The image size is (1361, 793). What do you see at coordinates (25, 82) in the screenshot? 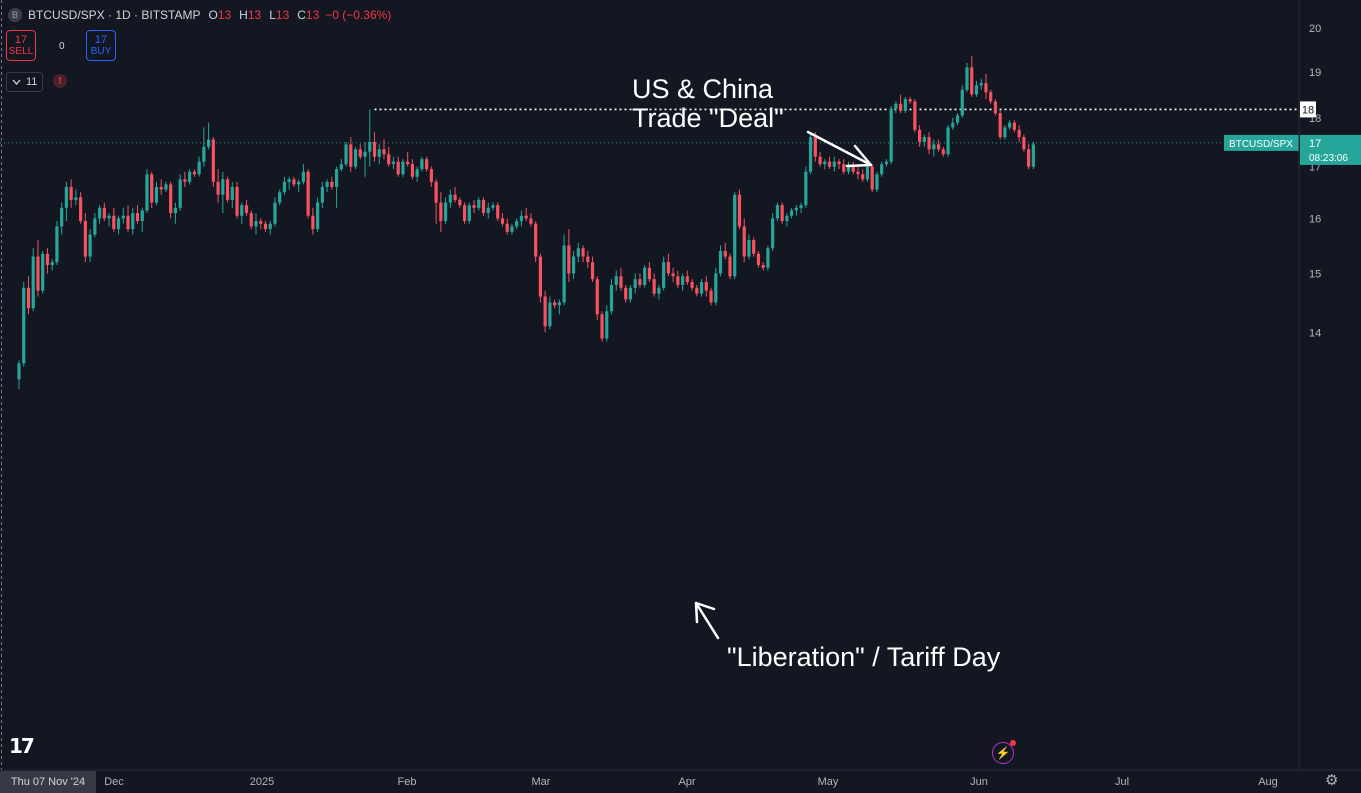
I see `indicators-toggle: 11` at bounding box center [25, 82].